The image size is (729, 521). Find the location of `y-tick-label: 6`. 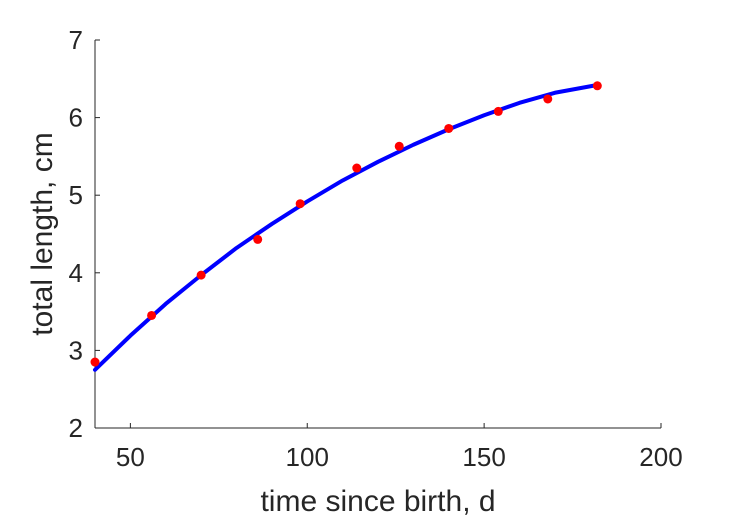

y-tick-label: 6 is located at coordinates (76, 118).